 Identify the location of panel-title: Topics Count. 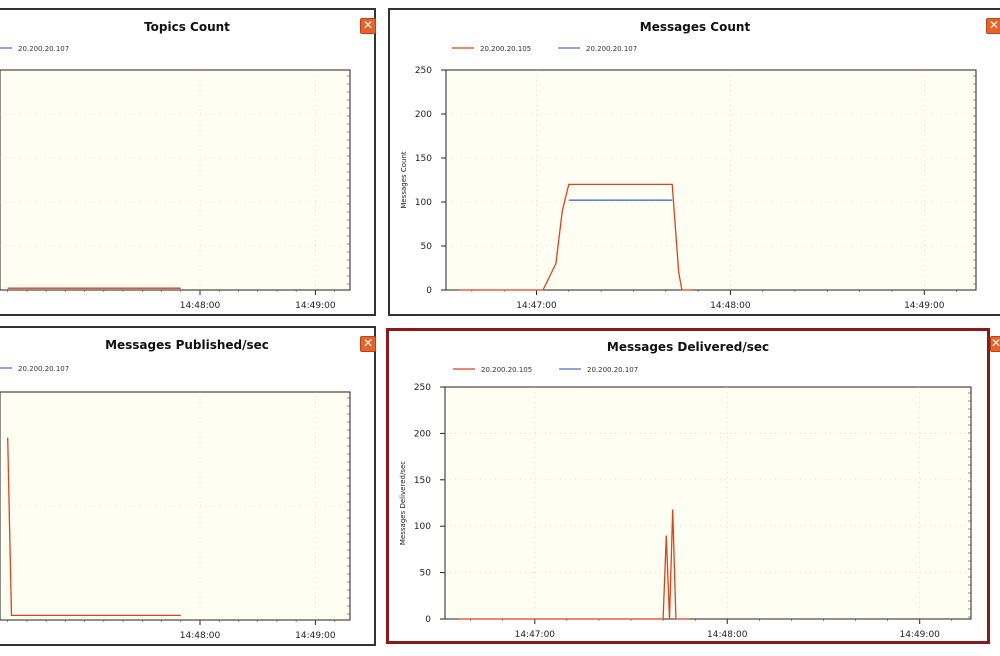
(187, 27).